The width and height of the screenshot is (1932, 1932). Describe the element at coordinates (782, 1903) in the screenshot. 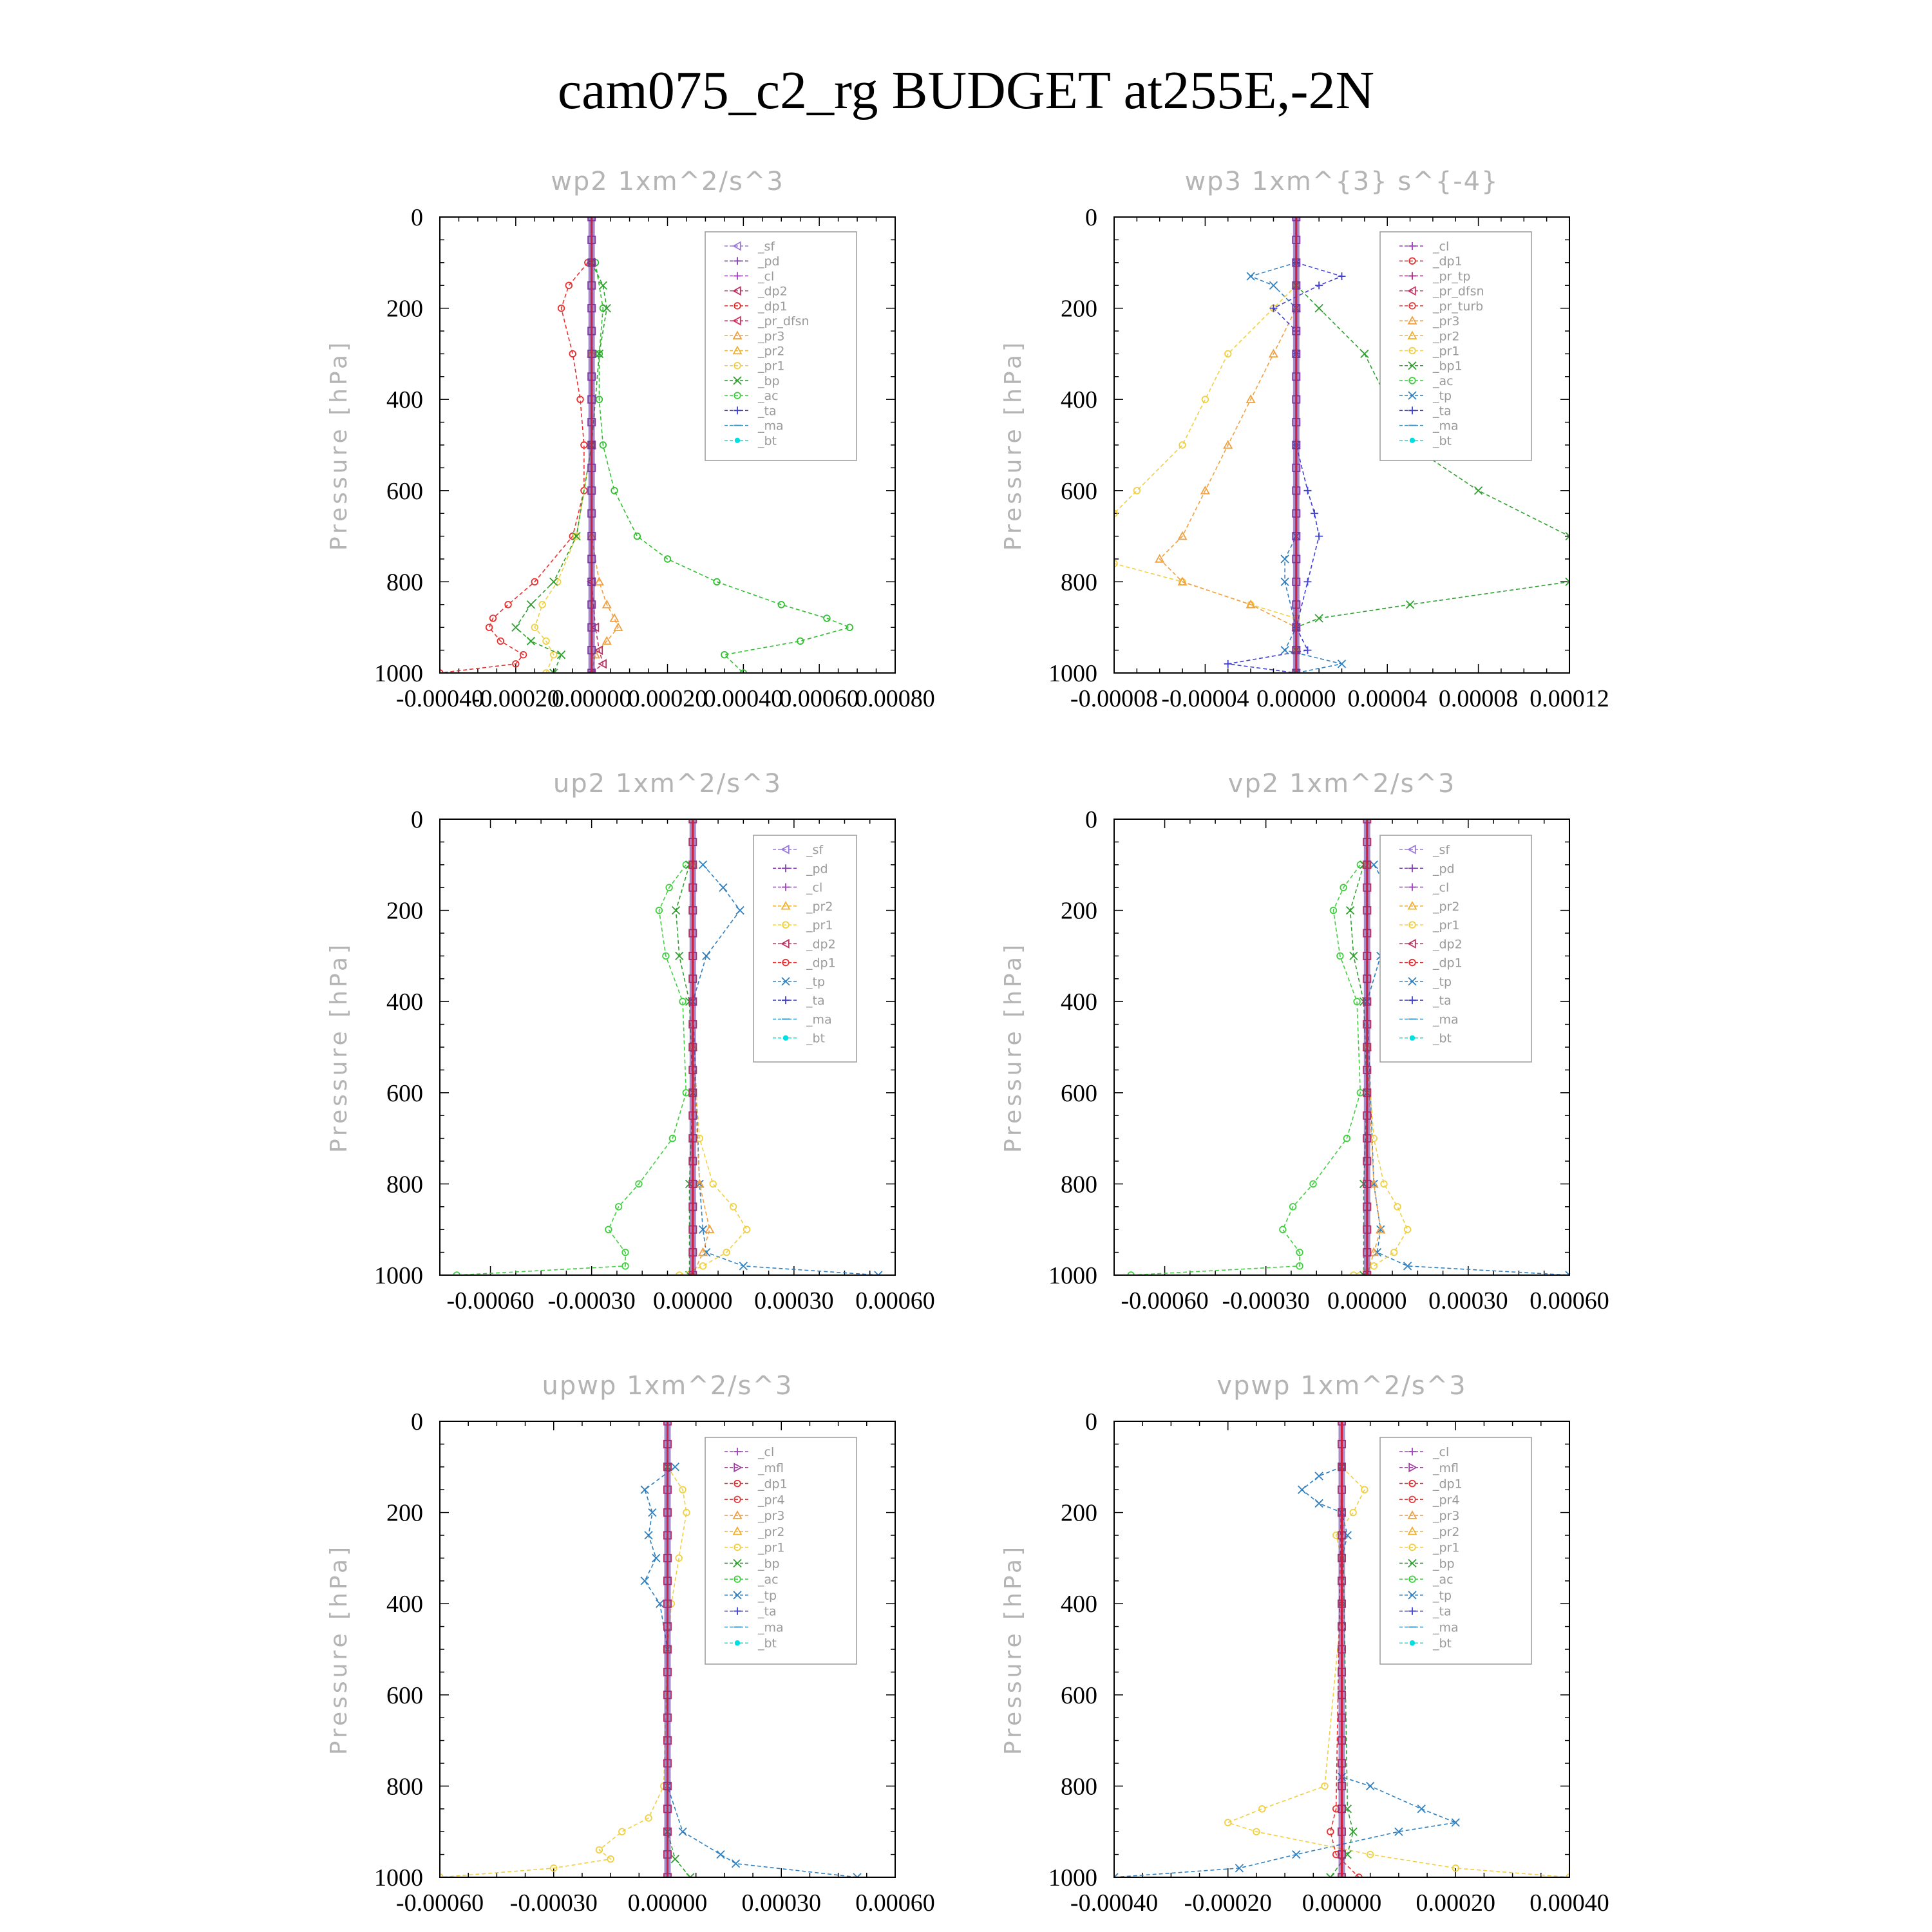

I see `x-tick-label: 0.00030` at that location.